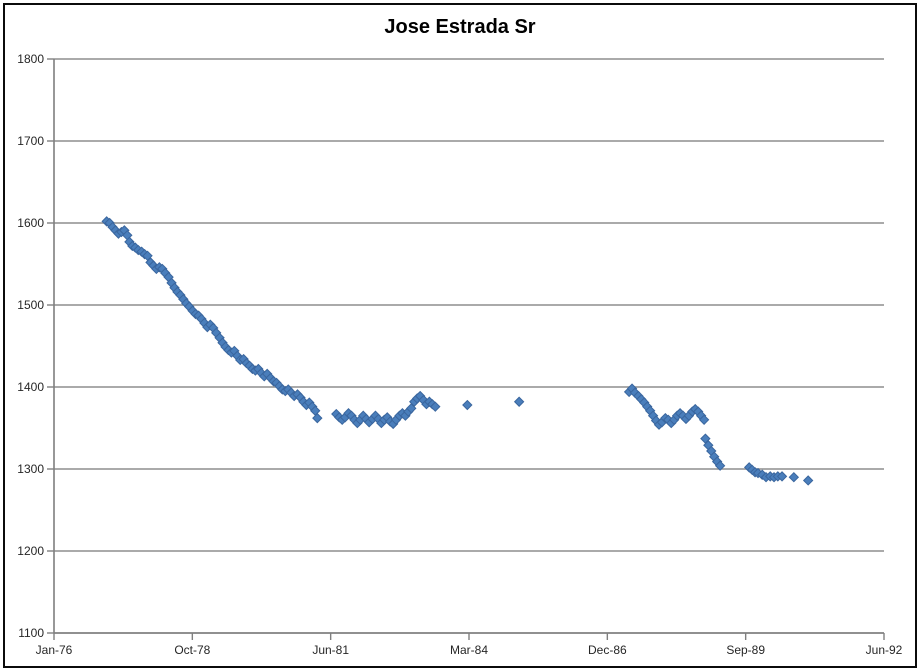  What do you see at coordinates (30, 469) in the screenshot?
I see `y-tick-label: 1300` at bounding box center [30, 469].